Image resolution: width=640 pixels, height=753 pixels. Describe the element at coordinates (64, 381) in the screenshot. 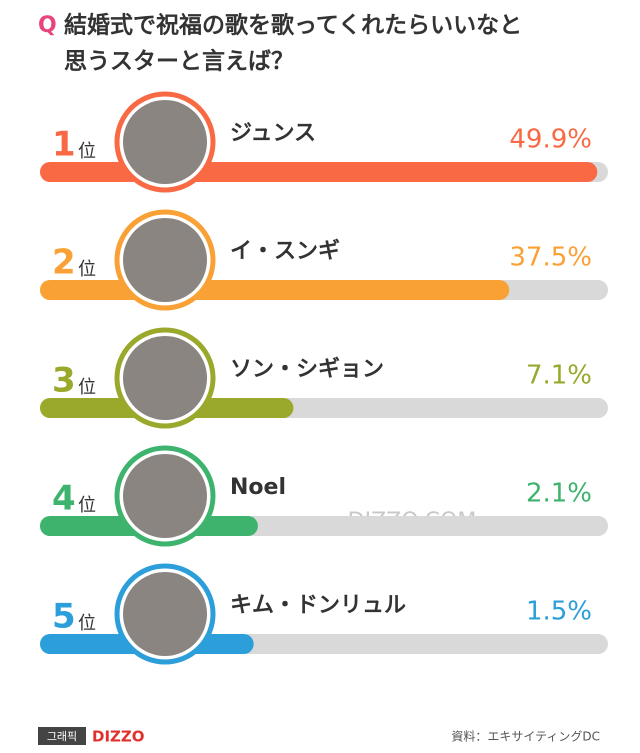

I see `rank: 3` at that location.